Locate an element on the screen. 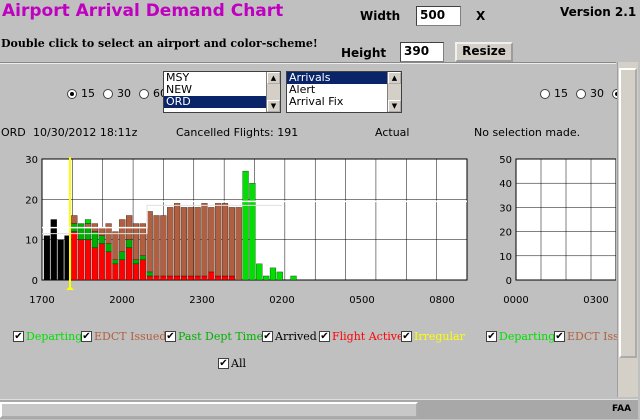 This screenshot has height=420, width=640. airport-list-scrollbar: ▲ ▼ is located at coordinates (273, 92).